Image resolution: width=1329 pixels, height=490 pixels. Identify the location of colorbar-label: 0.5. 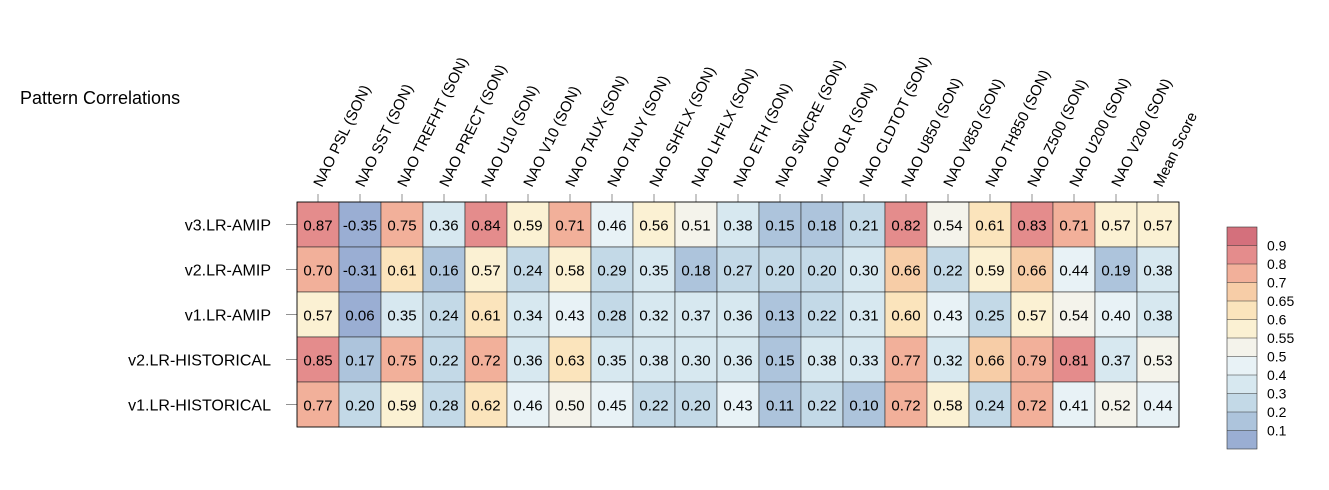
(1277, 357).